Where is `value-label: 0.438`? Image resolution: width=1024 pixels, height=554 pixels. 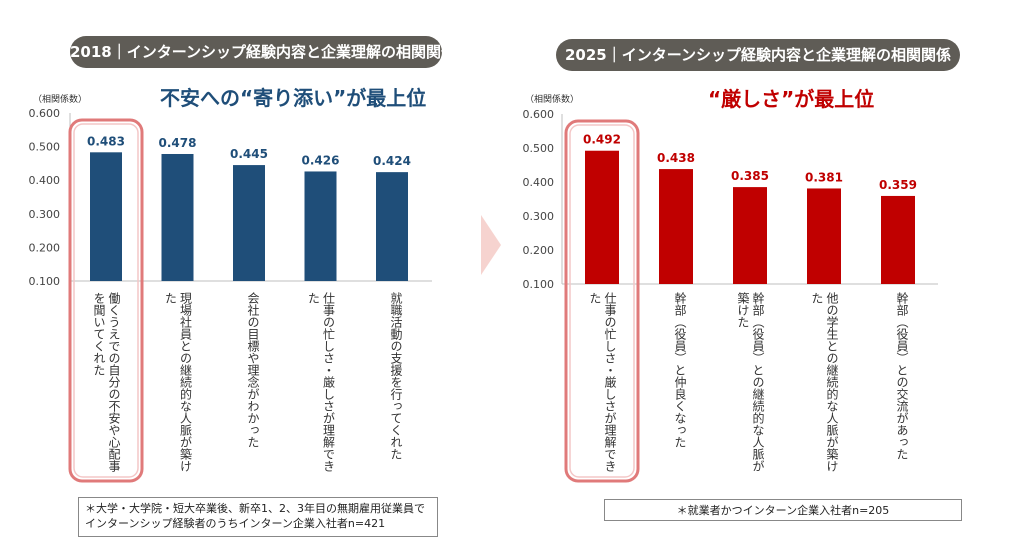
value-label: 0.438 is located at coordinates (676, 158).